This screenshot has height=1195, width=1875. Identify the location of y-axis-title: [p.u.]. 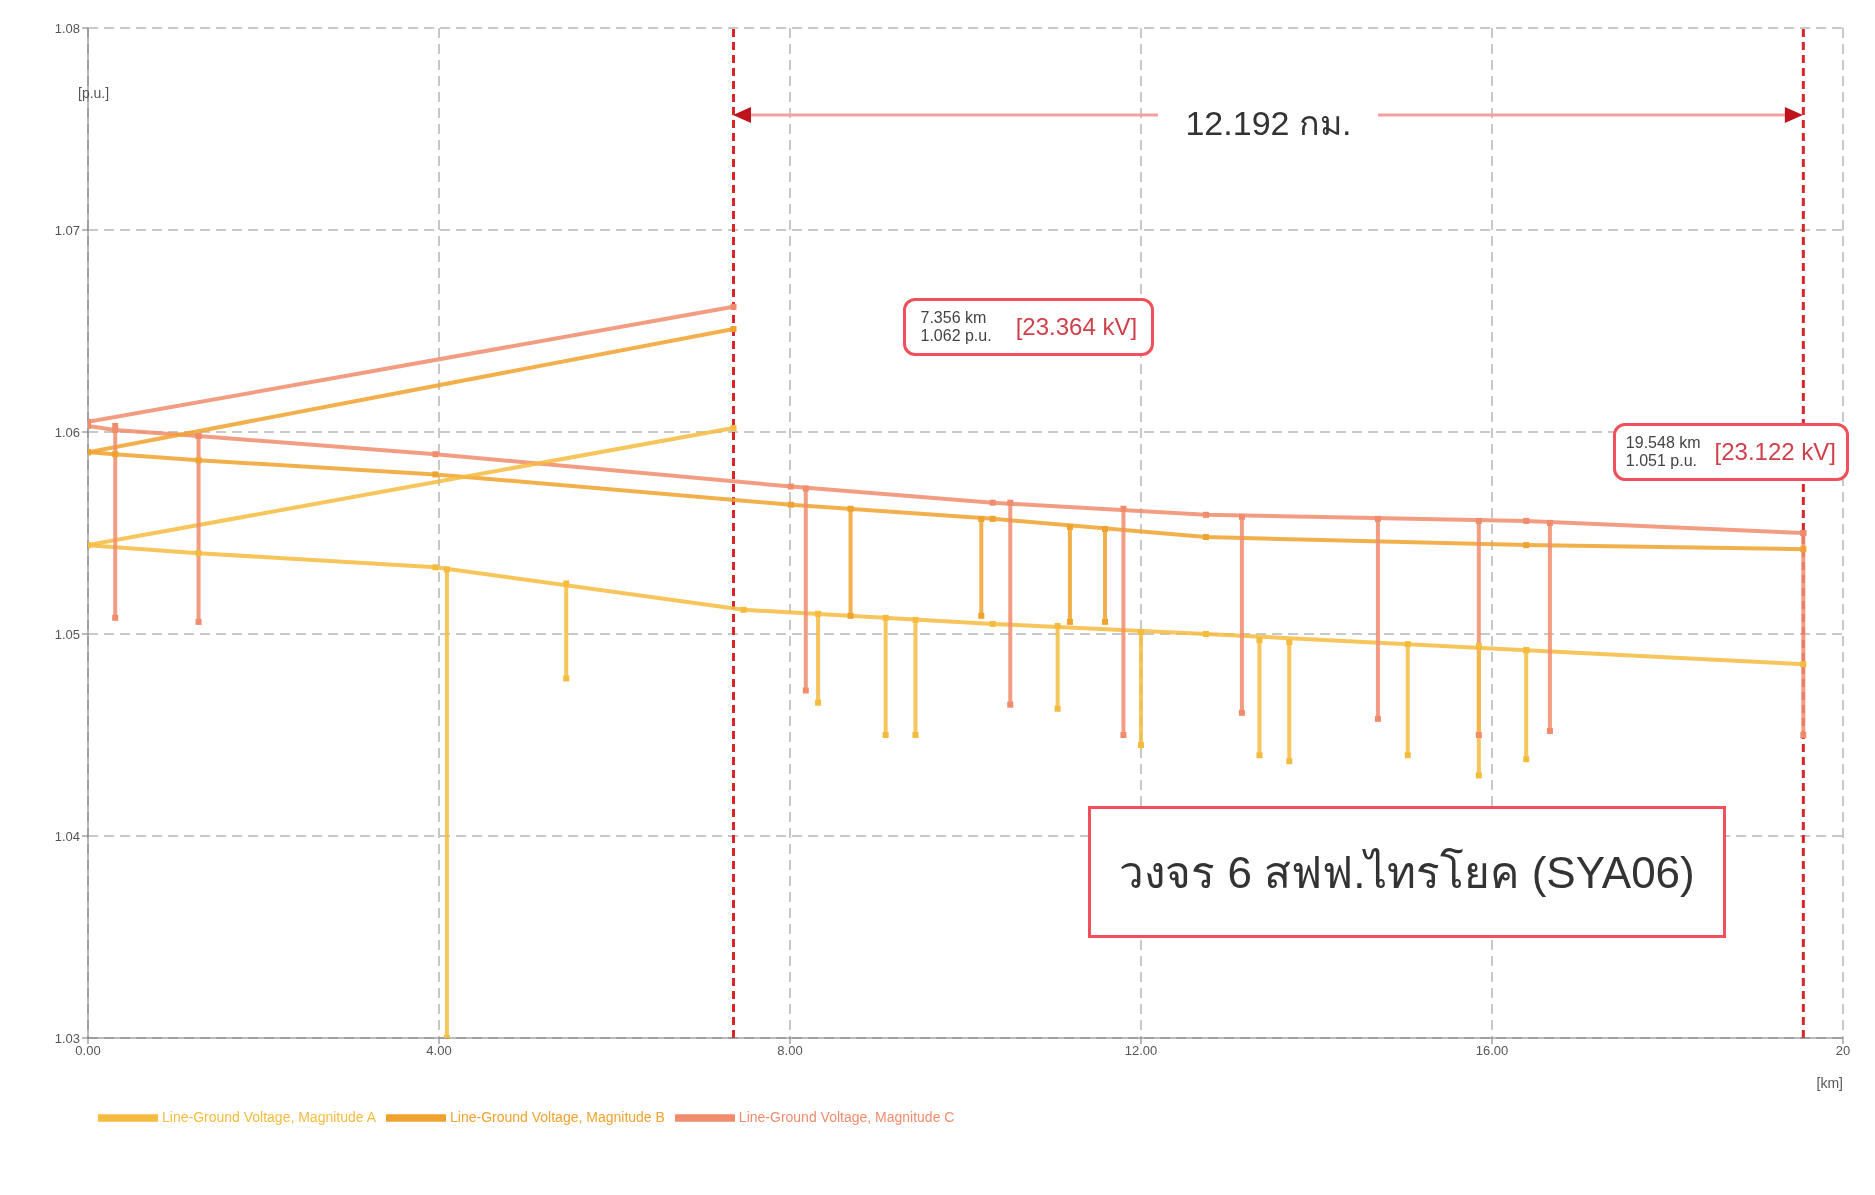
(94, 92).